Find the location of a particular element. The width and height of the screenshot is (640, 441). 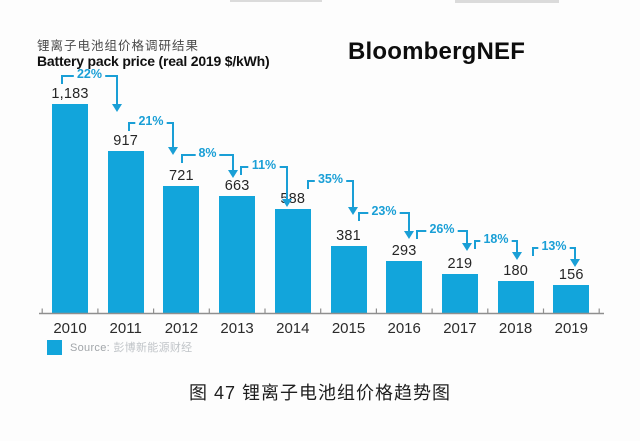

bloombergnef-logo: BloombergNEF is located at coordinates (437, 51).